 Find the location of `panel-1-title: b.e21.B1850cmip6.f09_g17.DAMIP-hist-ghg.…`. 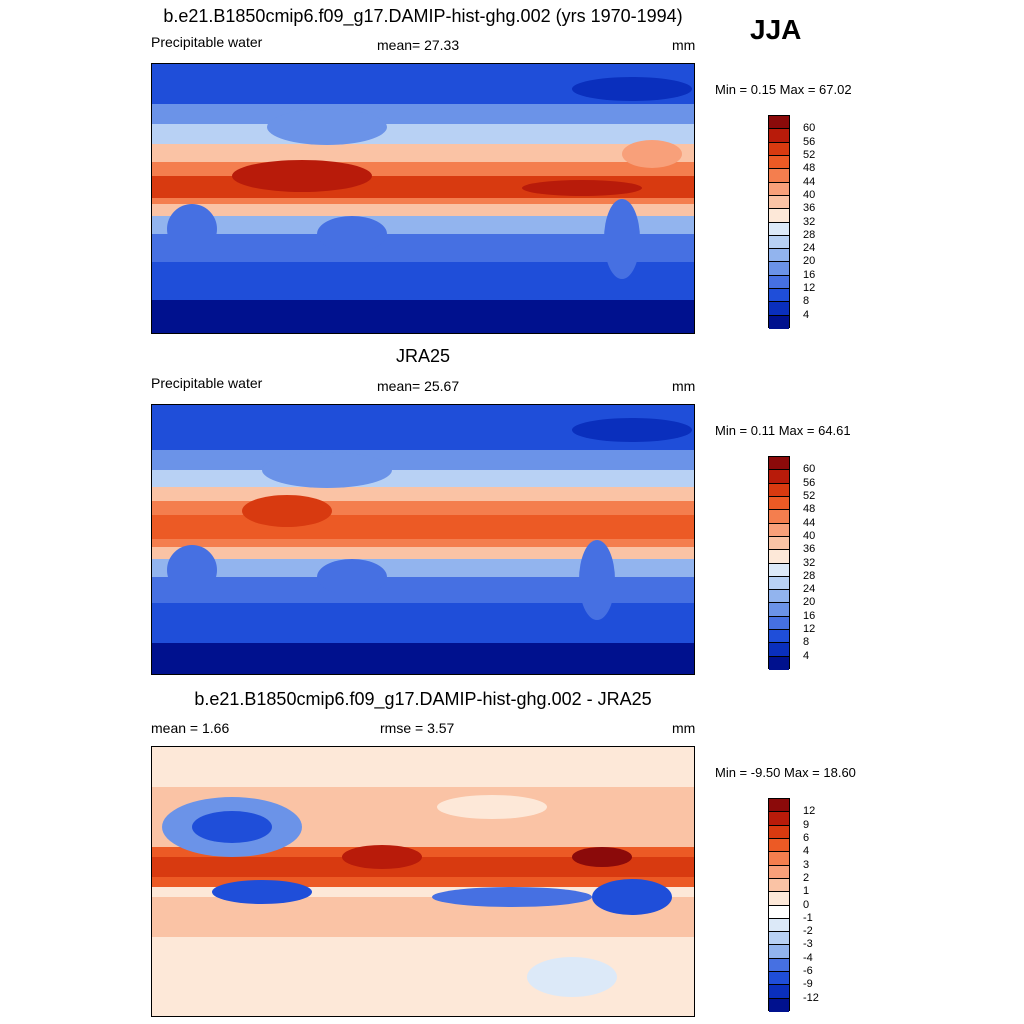

panel-1-title: b.e21.B1850cmip6.f09_g17.DAMIP-hist-ghg.… is located at coordinates (423, 16).